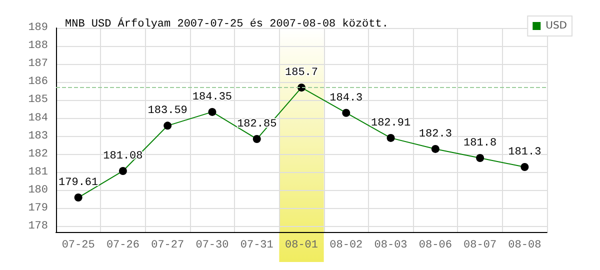 This screenshot has height=270, width=600. Describe the element at coordinates (557, 26) in the screenshot. I see `legend-label: USD` at that location.